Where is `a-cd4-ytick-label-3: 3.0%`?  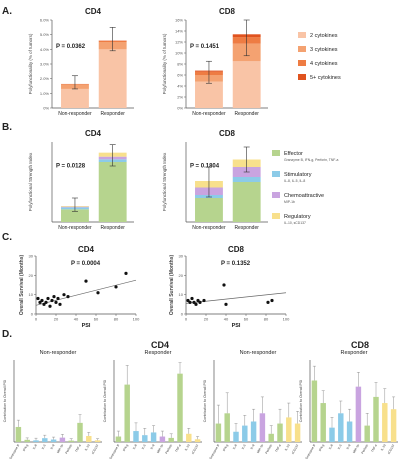 a-cd4-ytick-label-3: 3.0% is located at coordinates (45, 64).